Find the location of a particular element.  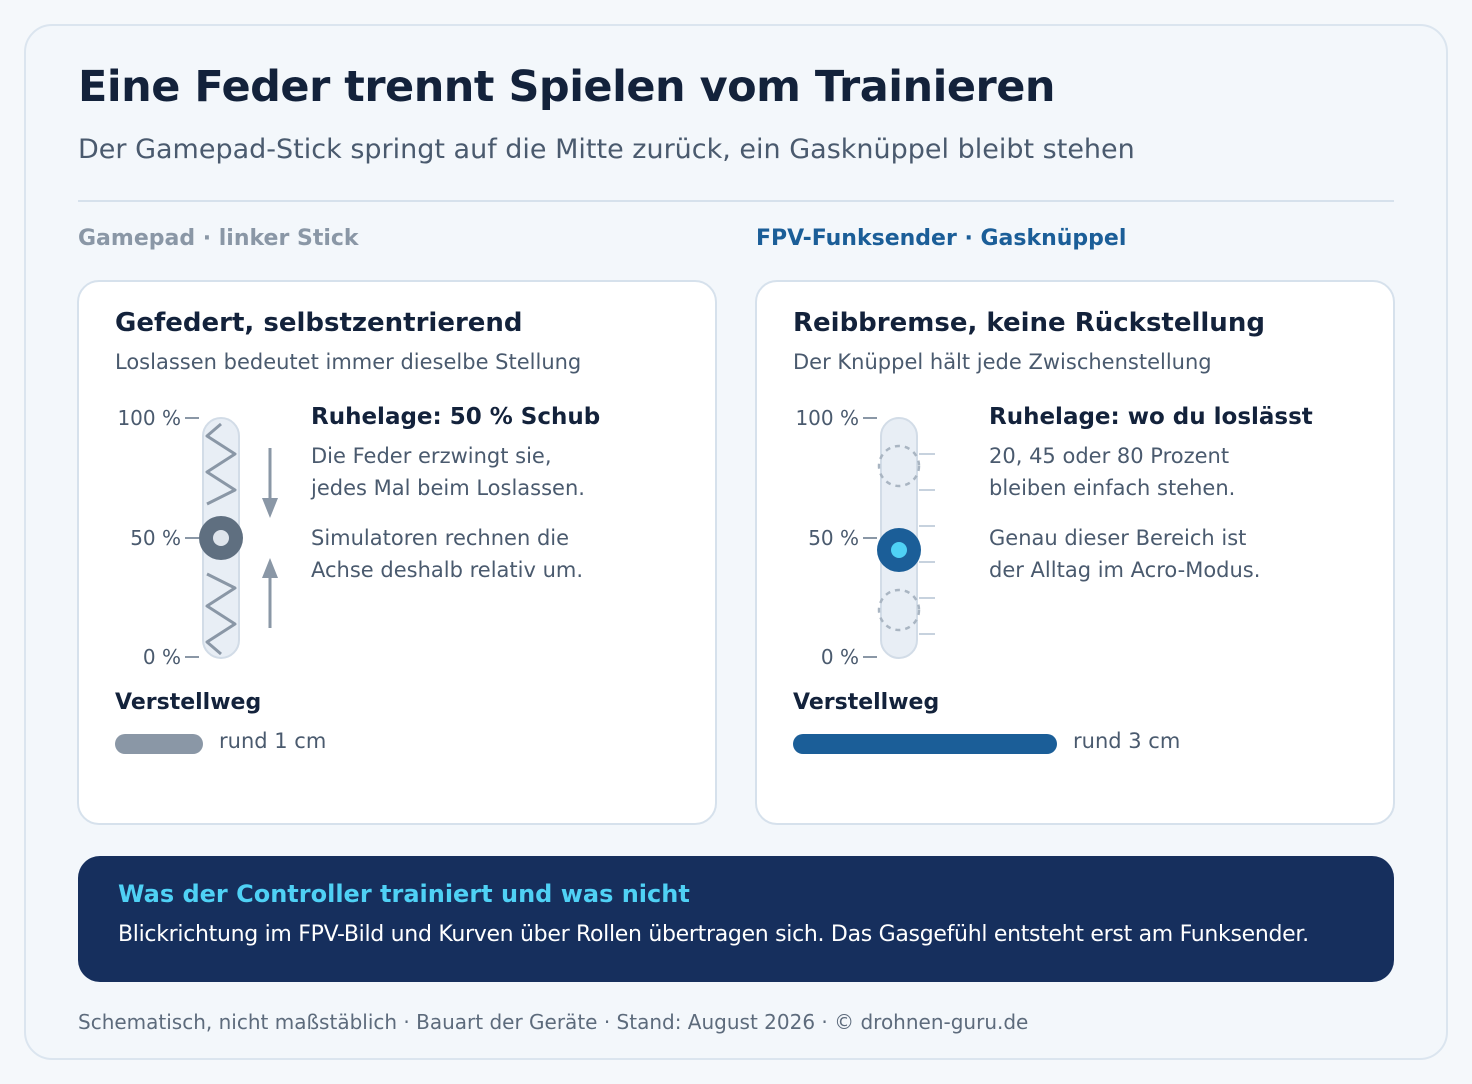

divider is located at coordinates (736, 201).